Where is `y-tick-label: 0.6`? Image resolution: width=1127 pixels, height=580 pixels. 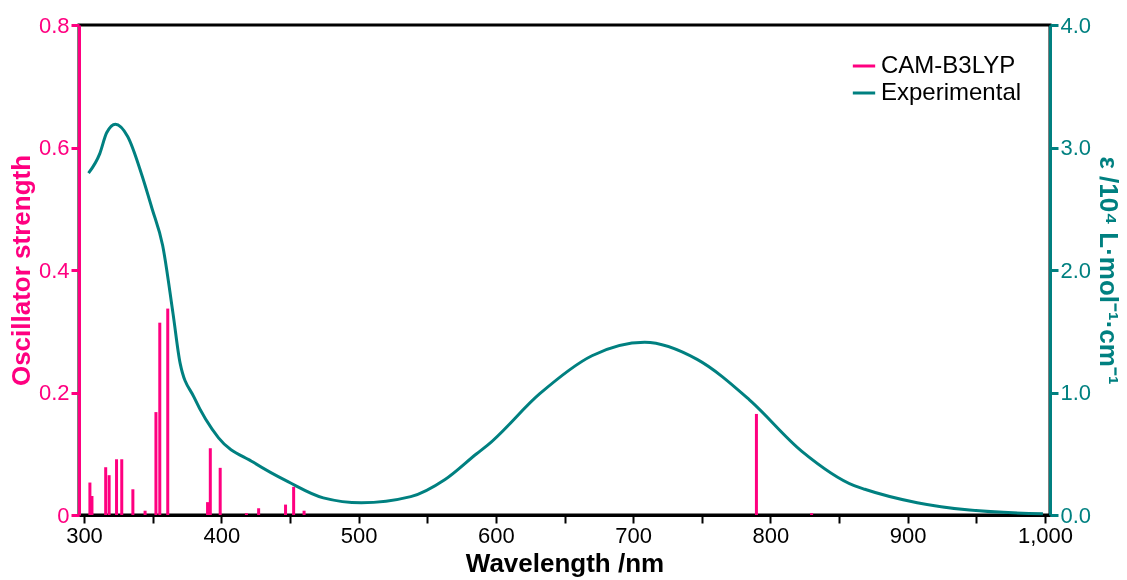
y-tick-label: 0.6 is located at coordinates (54, 147).